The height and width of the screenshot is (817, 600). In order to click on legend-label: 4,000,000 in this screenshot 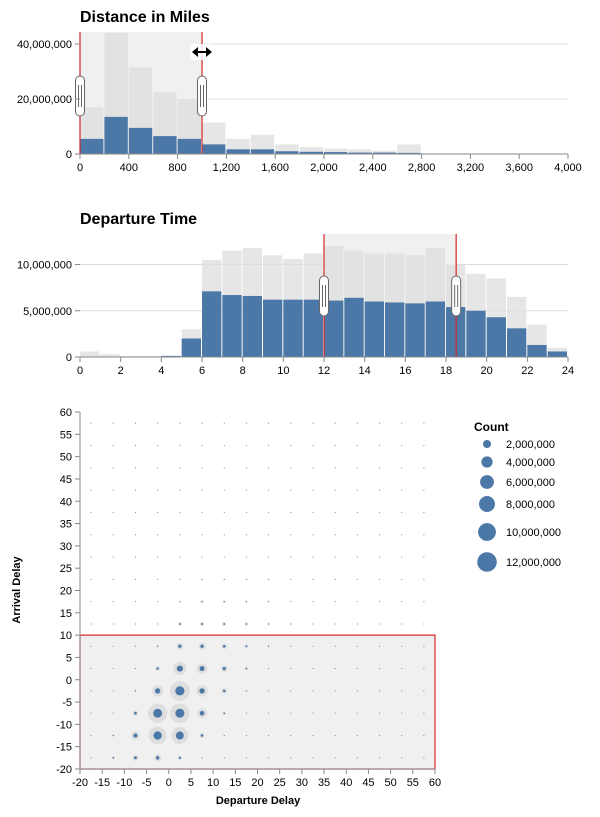, I will do `click(530, 463)`.